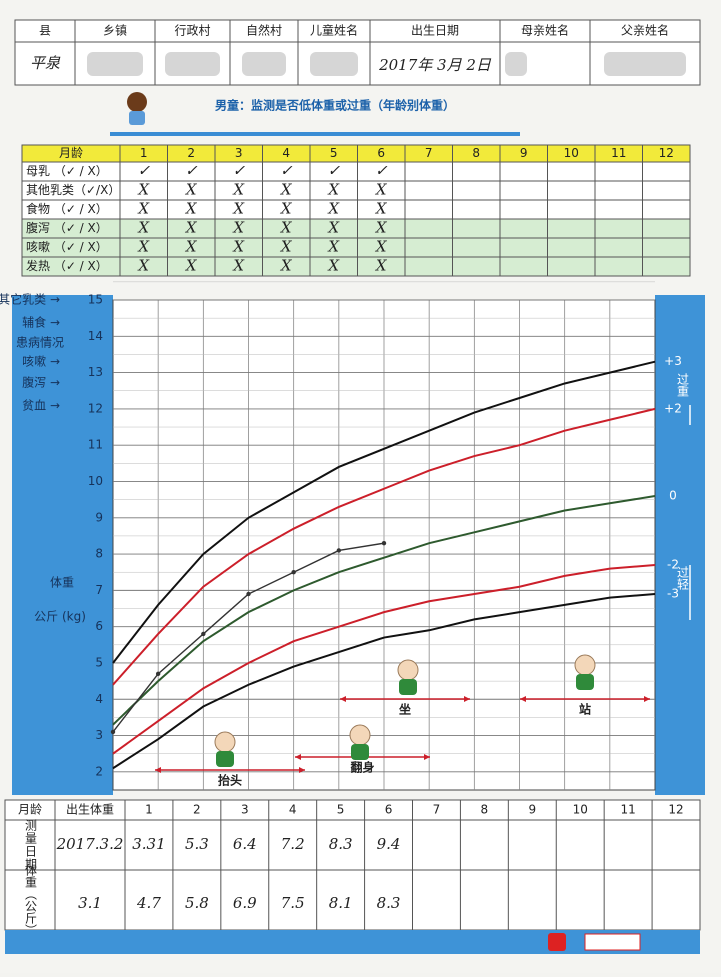 The height and width of the screenshot is (977, 721). I want to click on milestone-label: 翻身, so click(362, 767).